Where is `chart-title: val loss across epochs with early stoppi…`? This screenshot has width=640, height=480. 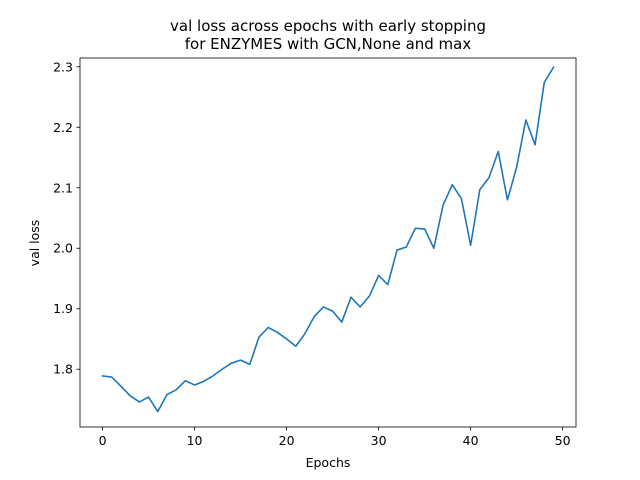
chart-title: val loss across epochs with early stoppi… is located at coordinates (328, 26).